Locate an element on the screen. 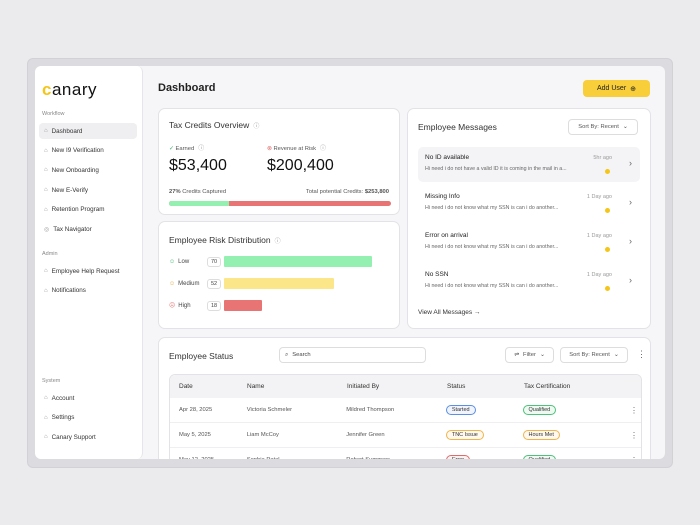 The height and width of the screenshot is (525, 700). captured-pct: 27% is located at coordinates (175, 192).